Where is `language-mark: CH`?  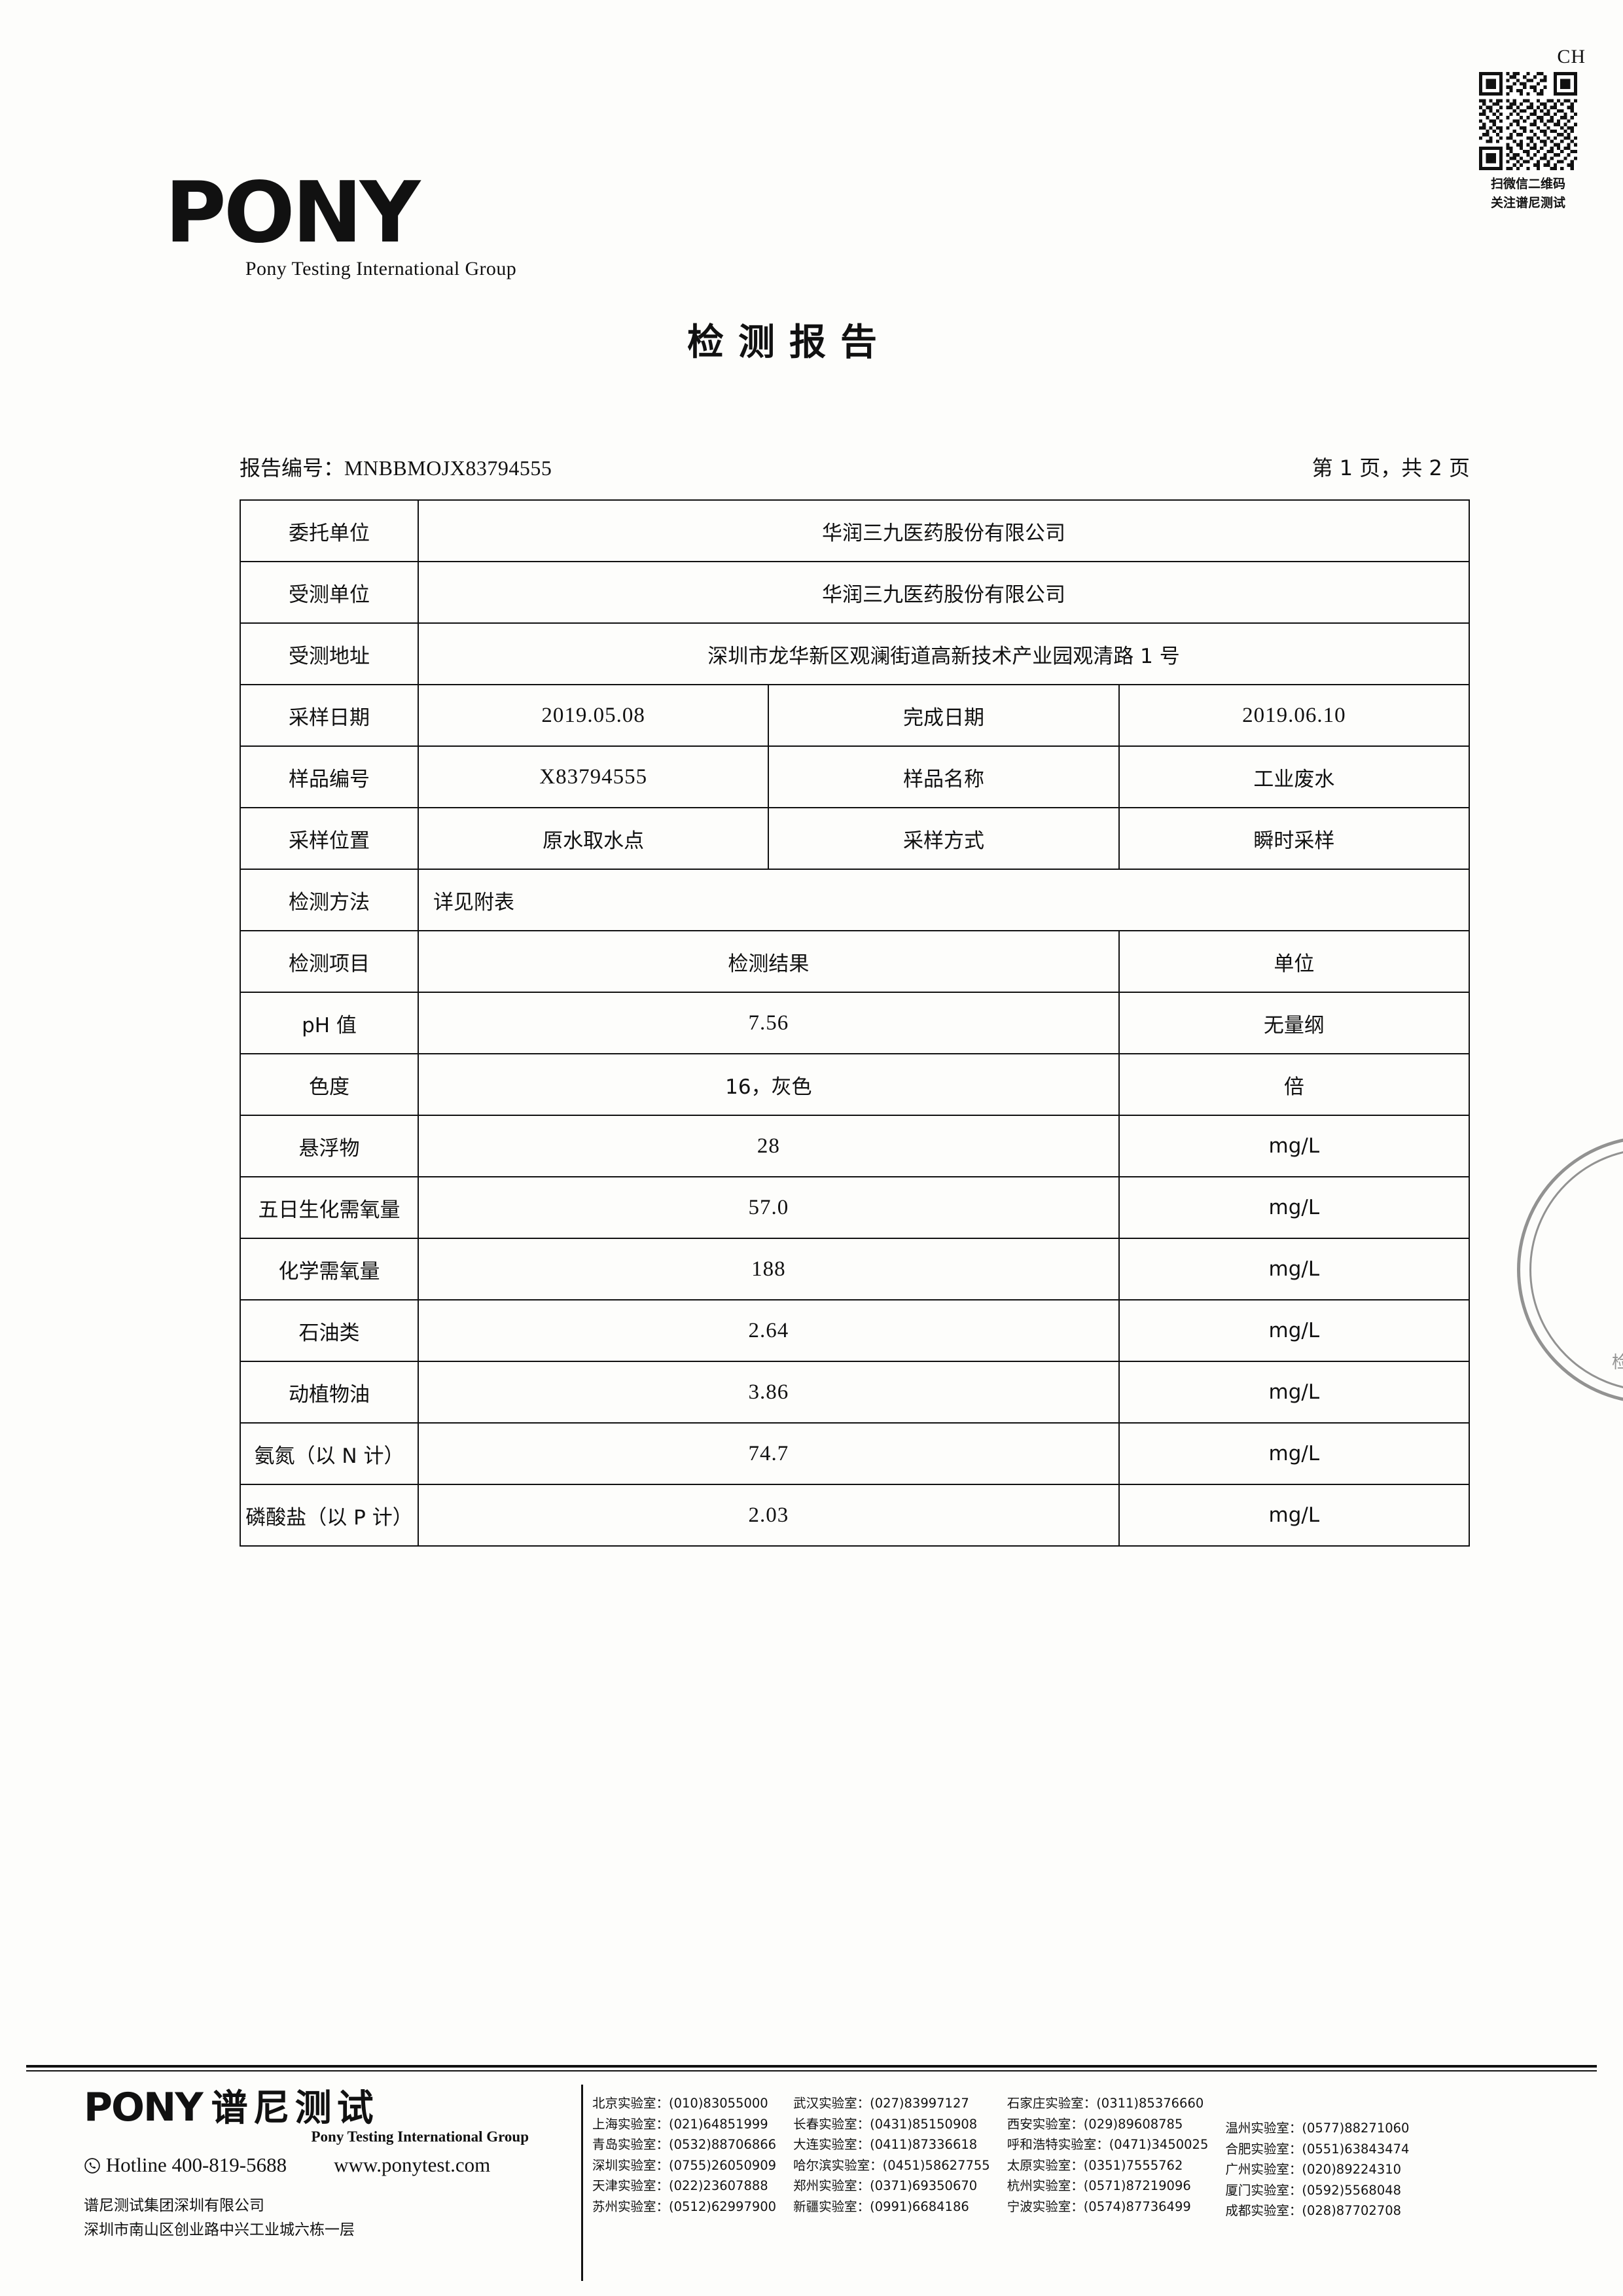
language-mark: CH is located at coordinates (1571, 56).